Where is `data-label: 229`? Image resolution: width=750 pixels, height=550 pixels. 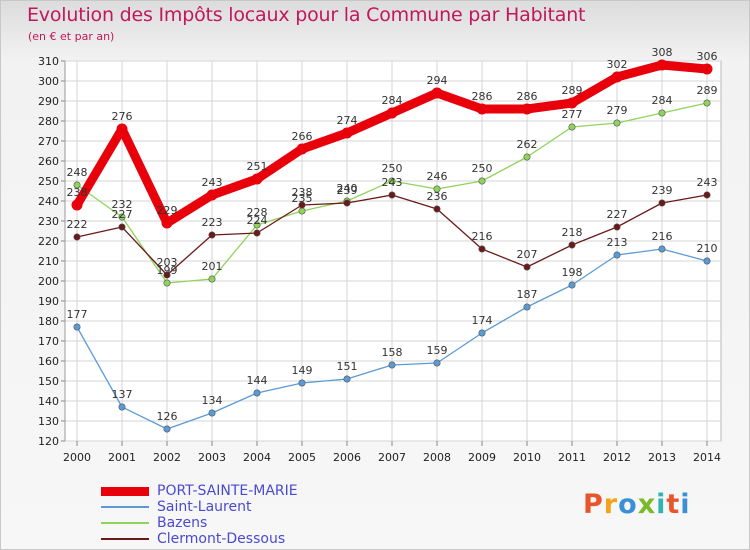
data-label: 229 is located at coordinates (167, 210).